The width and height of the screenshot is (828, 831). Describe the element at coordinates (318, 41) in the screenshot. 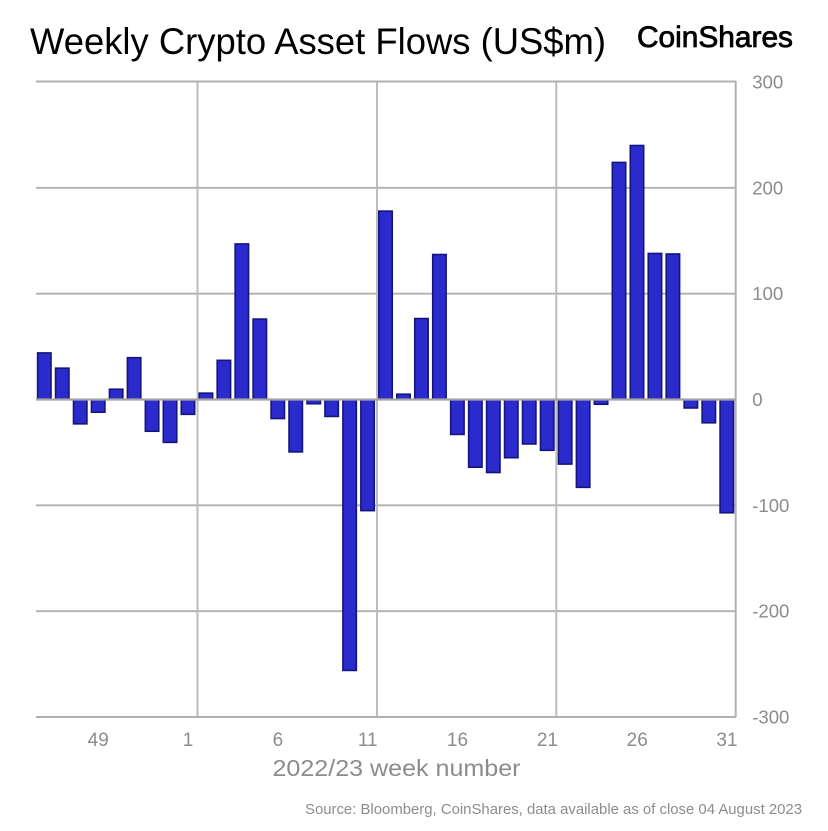

I see `svg-text:Weekly Crypto Asset Flows (US$: Weekly Crypto Asset Flows (US$m)` at that location.